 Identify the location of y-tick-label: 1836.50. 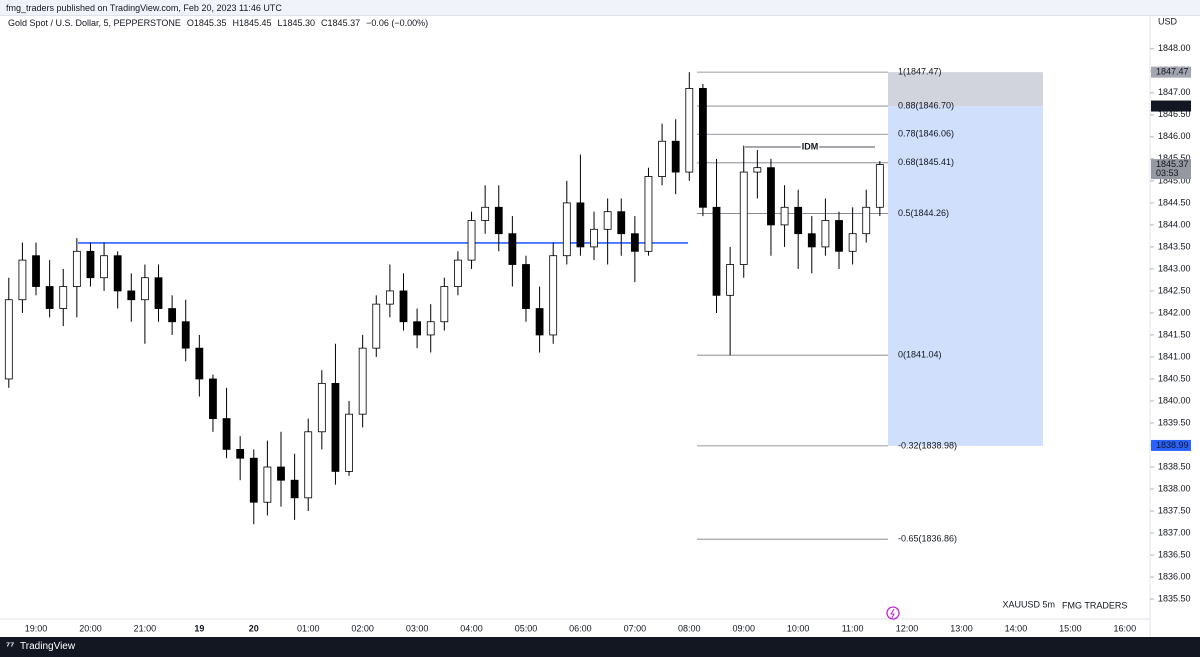
(1174, 554).